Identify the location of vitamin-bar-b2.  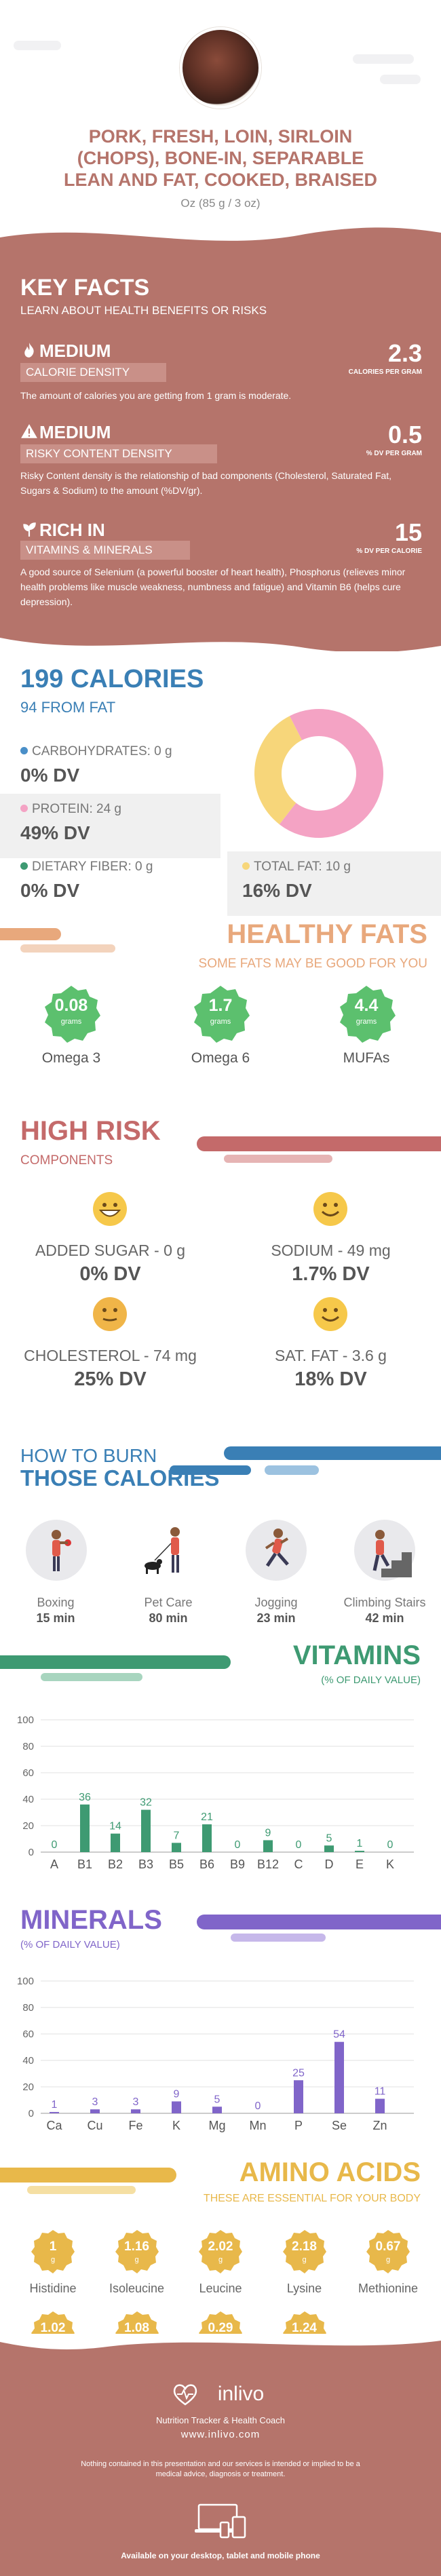
(115, 1842).